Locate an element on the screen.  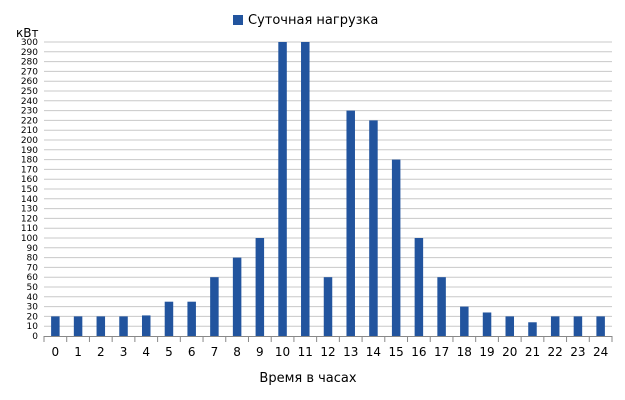
x-tick-label: 4 is located at coordinates (146, 352).